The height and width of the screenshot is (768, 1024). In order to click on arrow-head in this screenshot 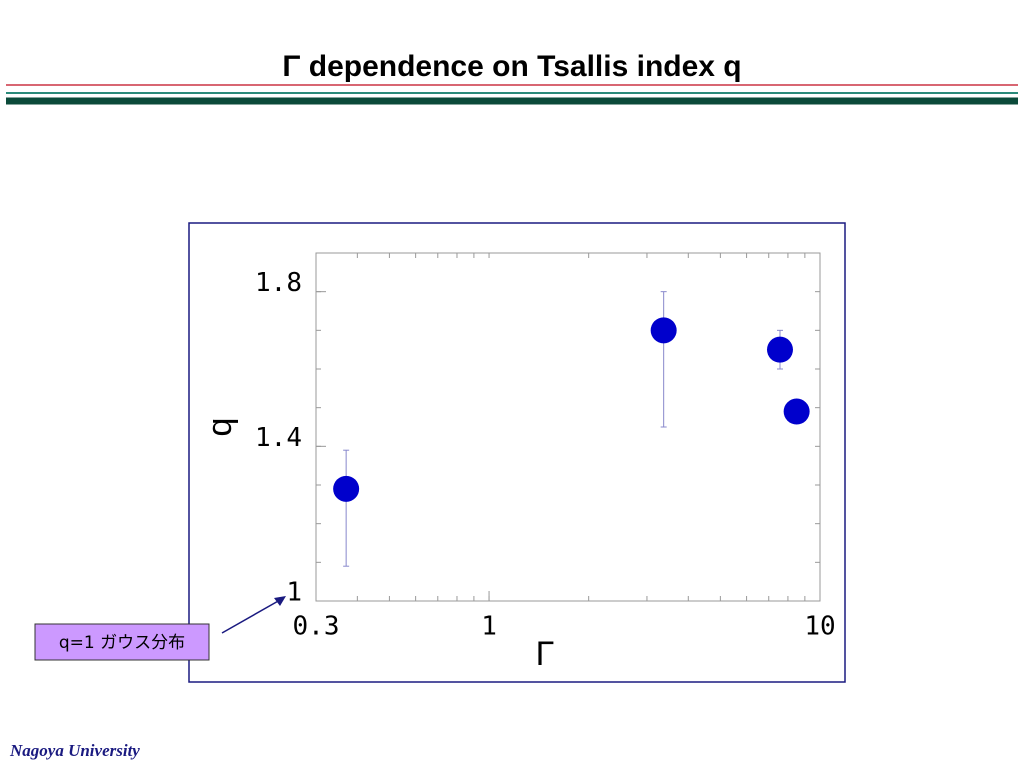, I will do `click(280, 601)`.